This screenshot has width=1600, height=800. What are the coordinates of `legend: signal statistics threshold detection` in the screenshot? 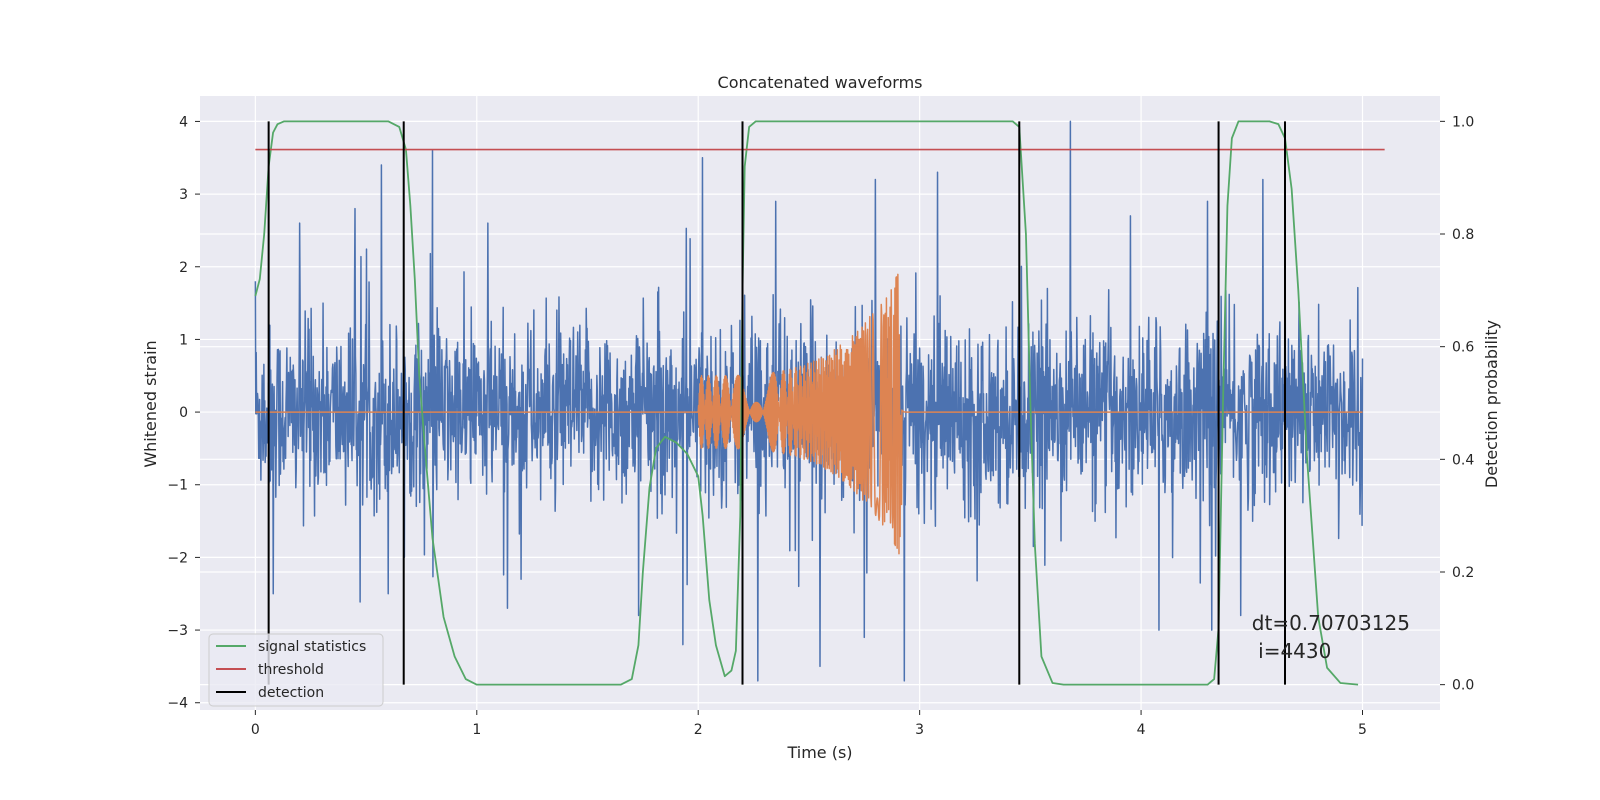 It's located at (296, 670).